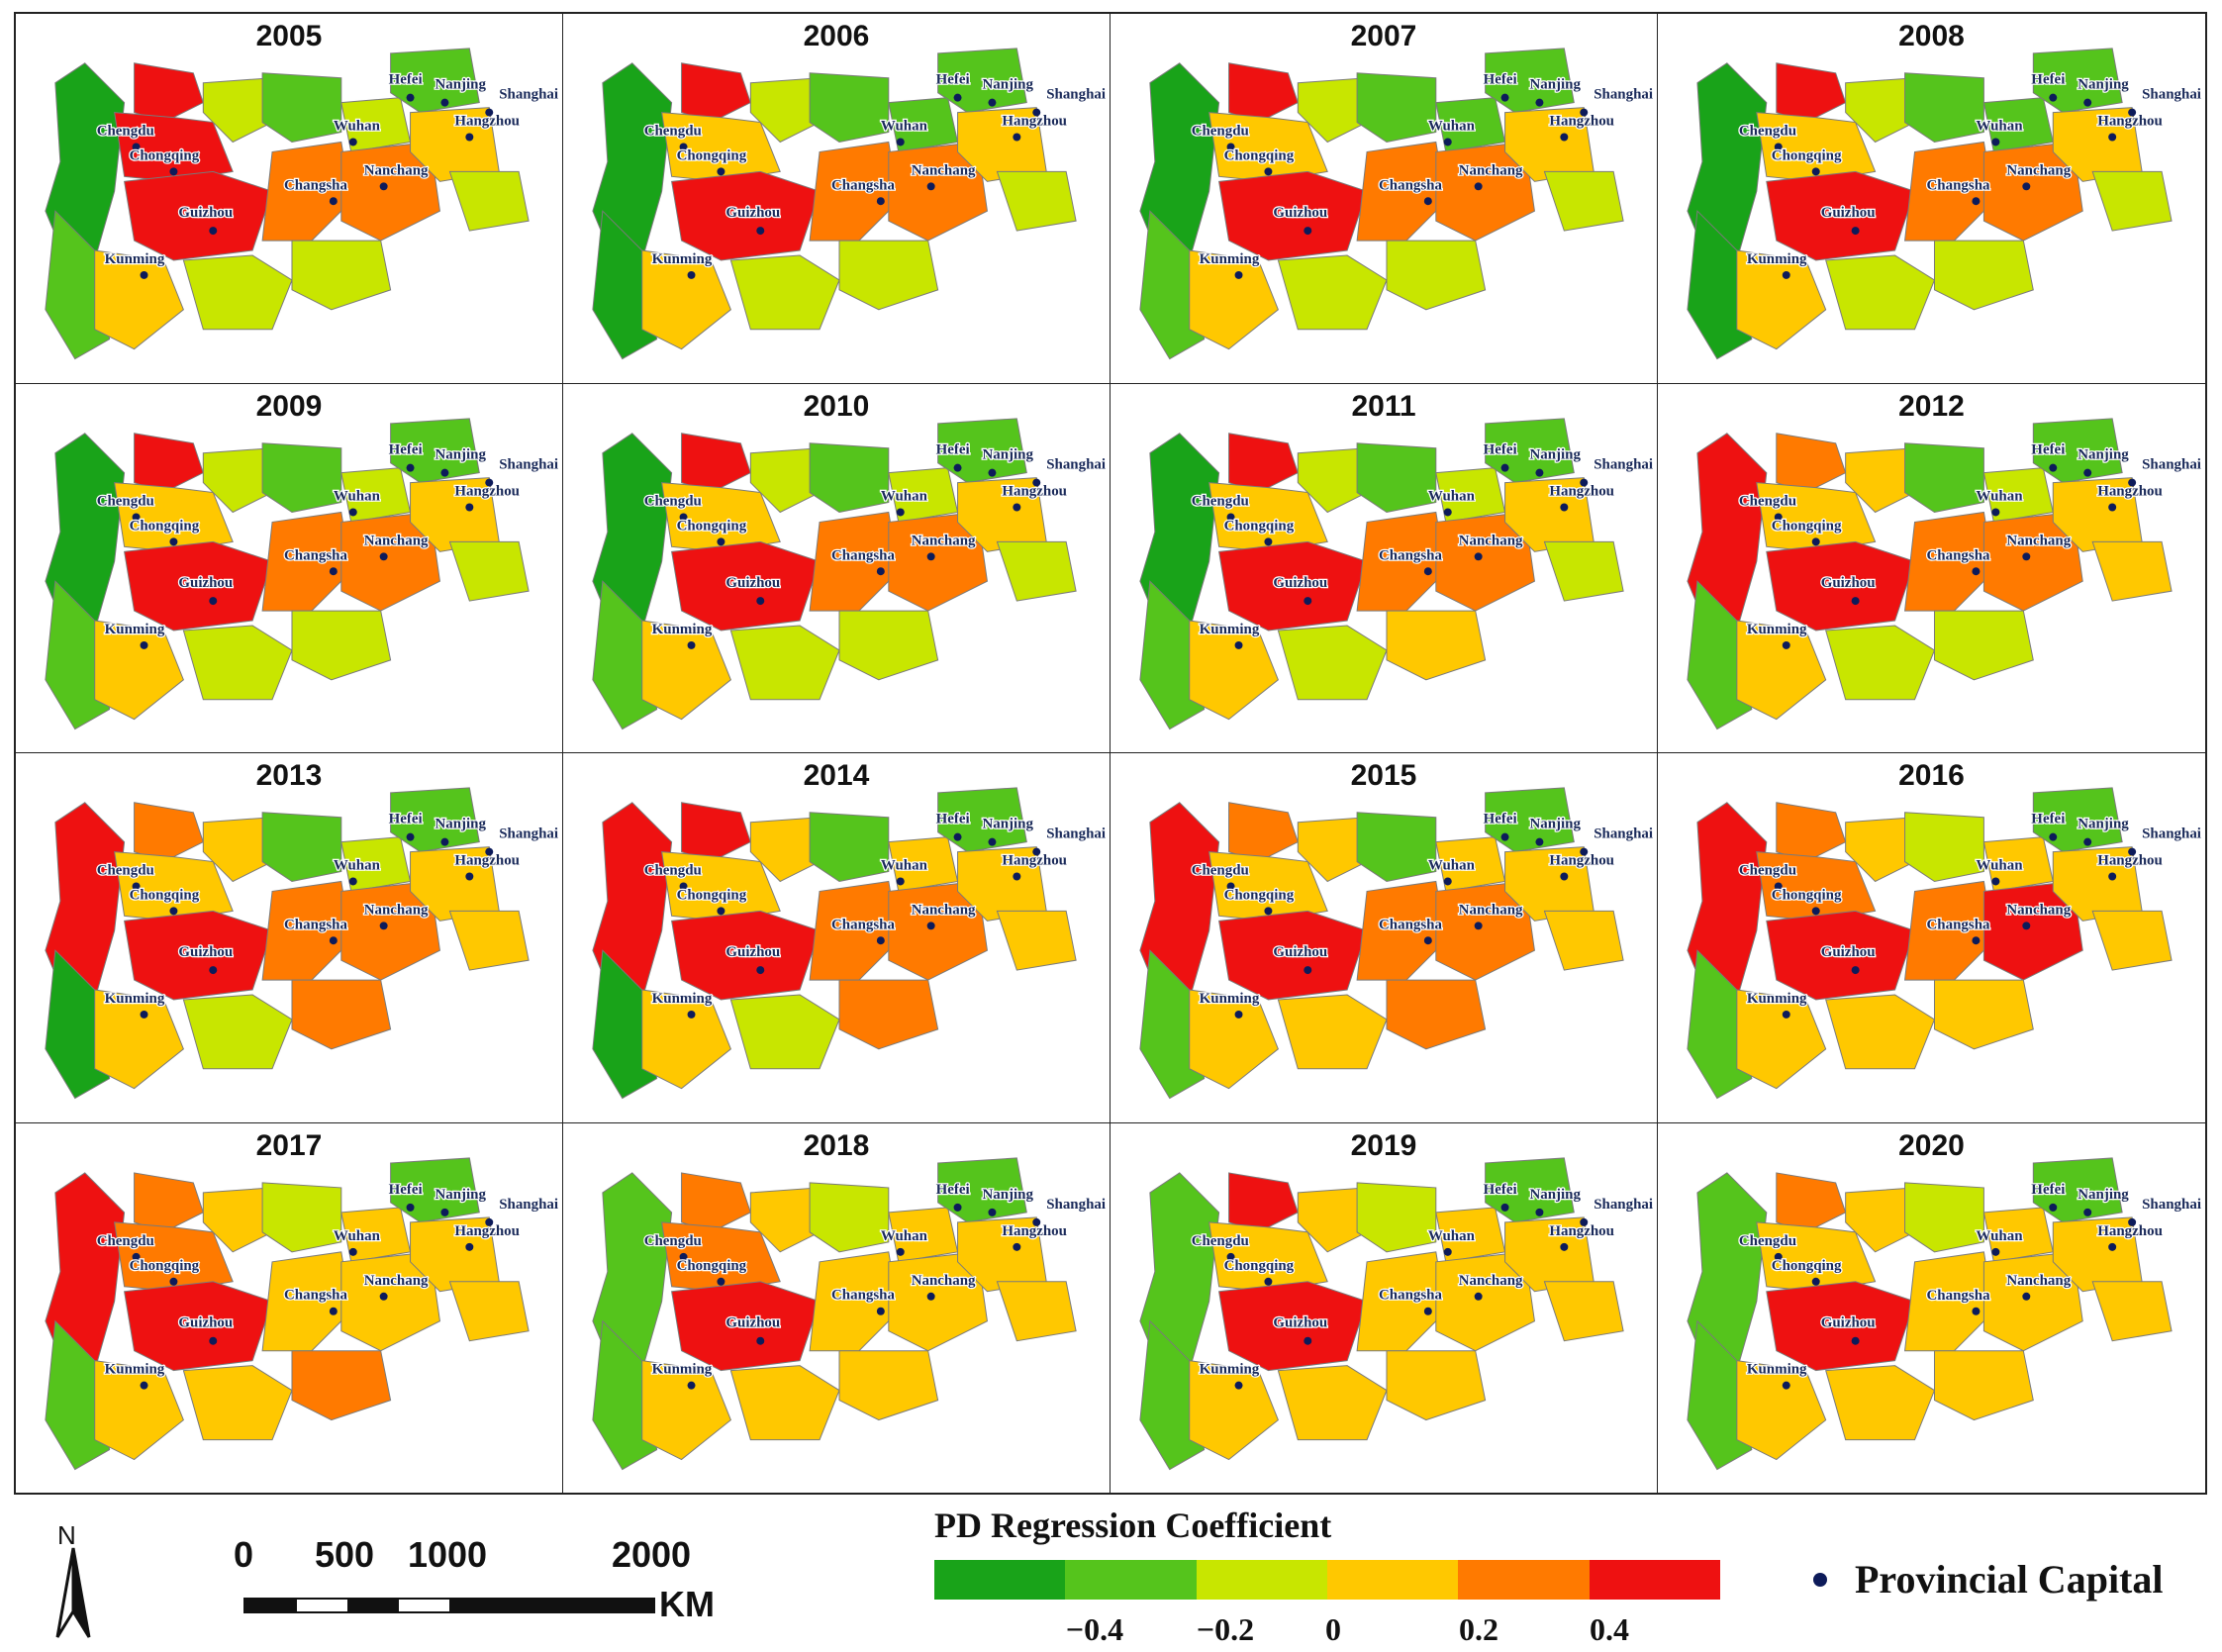 This screenshot has height=1652, width=2222. Describe the element at coordinates (1383, 1145) in the screenshot. I see `panel-year-label: 2019` at that location.